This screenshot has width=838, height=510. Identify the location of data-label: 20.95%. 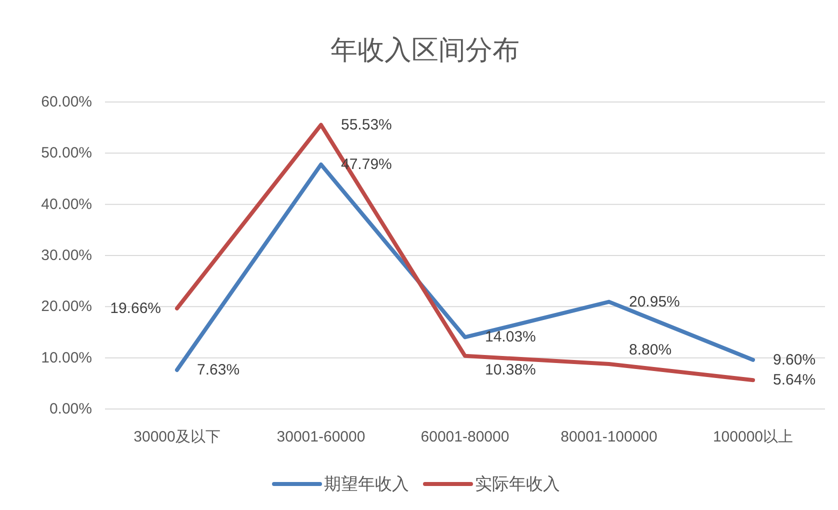
(654, 301).